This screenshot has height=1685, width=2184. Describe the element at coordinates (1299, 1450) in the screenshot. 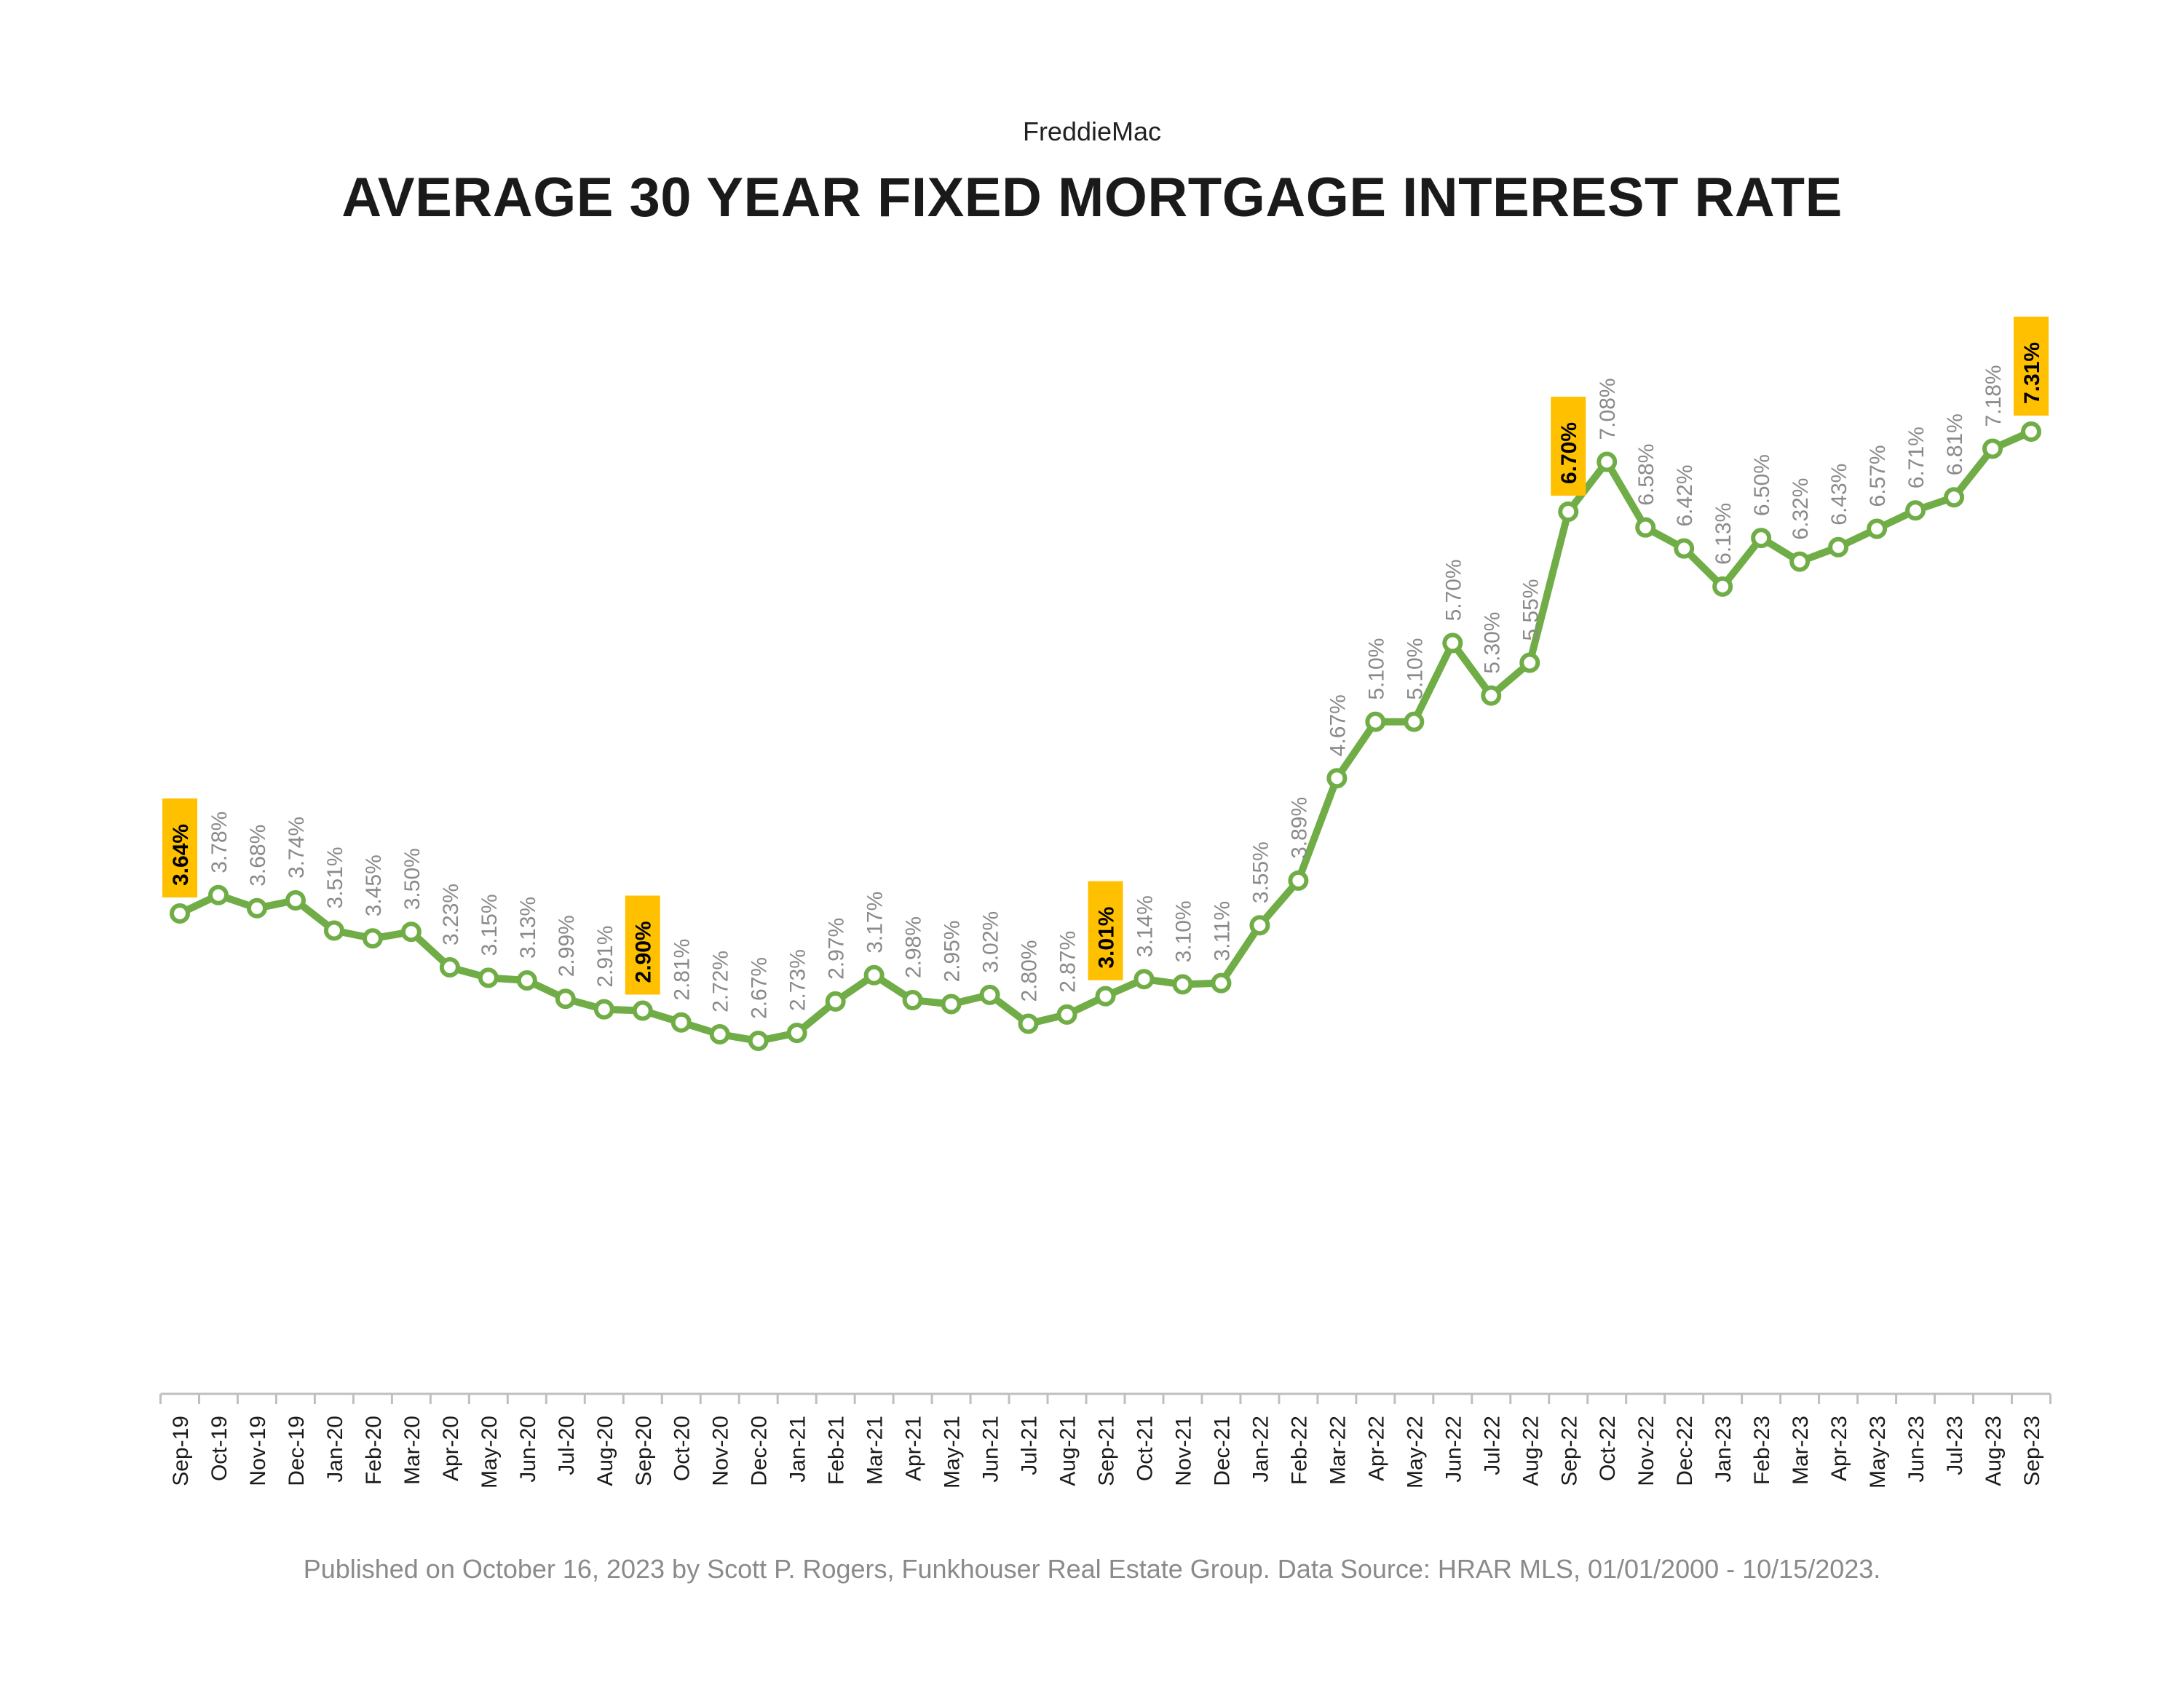

I see `x-tick-label: Feb-22` at that location.